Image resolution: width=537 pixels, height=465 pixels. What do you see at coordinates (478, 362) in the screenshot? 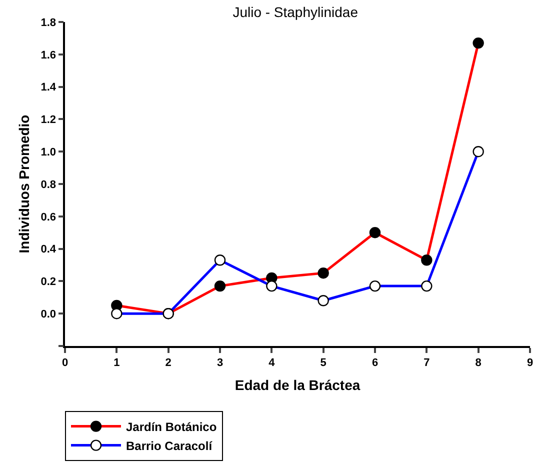
I see `x-tick-label: 8` at bounding box center [478, 362].